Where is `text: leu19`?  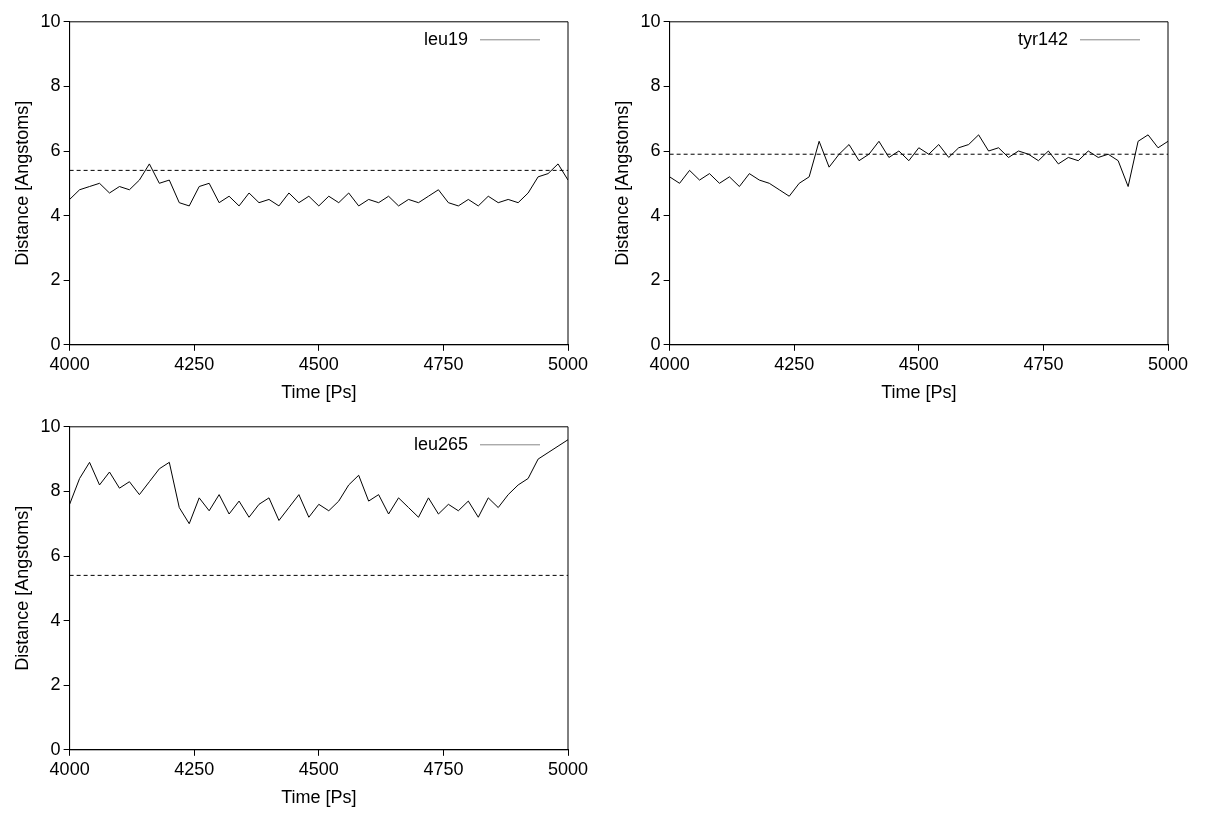 text: leu19 is located at coordinates (445, 38).